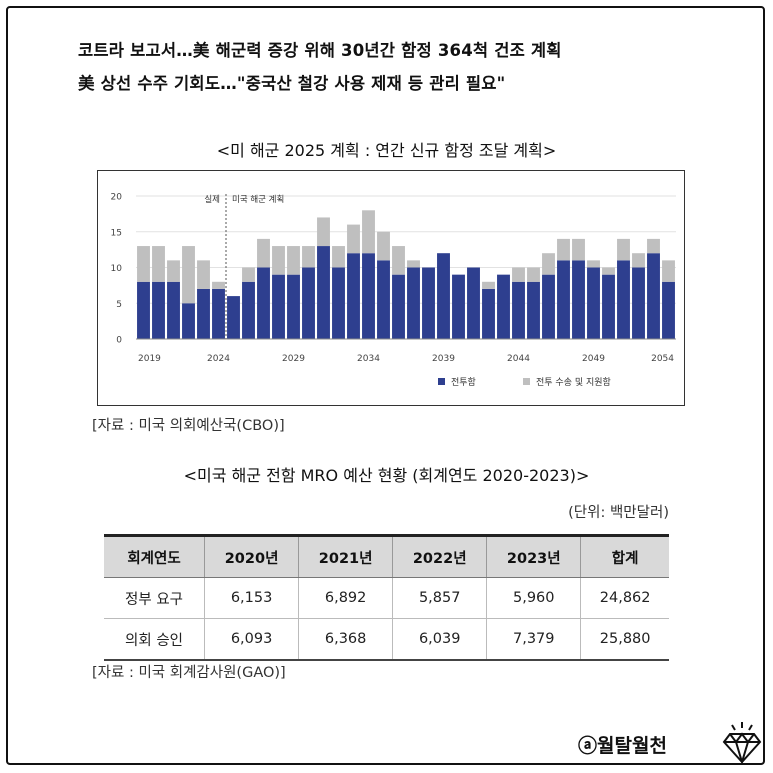 The height and width of the screenshot is (773, 773). I want to click on x-tick-label: 2034, so click(368, 359).